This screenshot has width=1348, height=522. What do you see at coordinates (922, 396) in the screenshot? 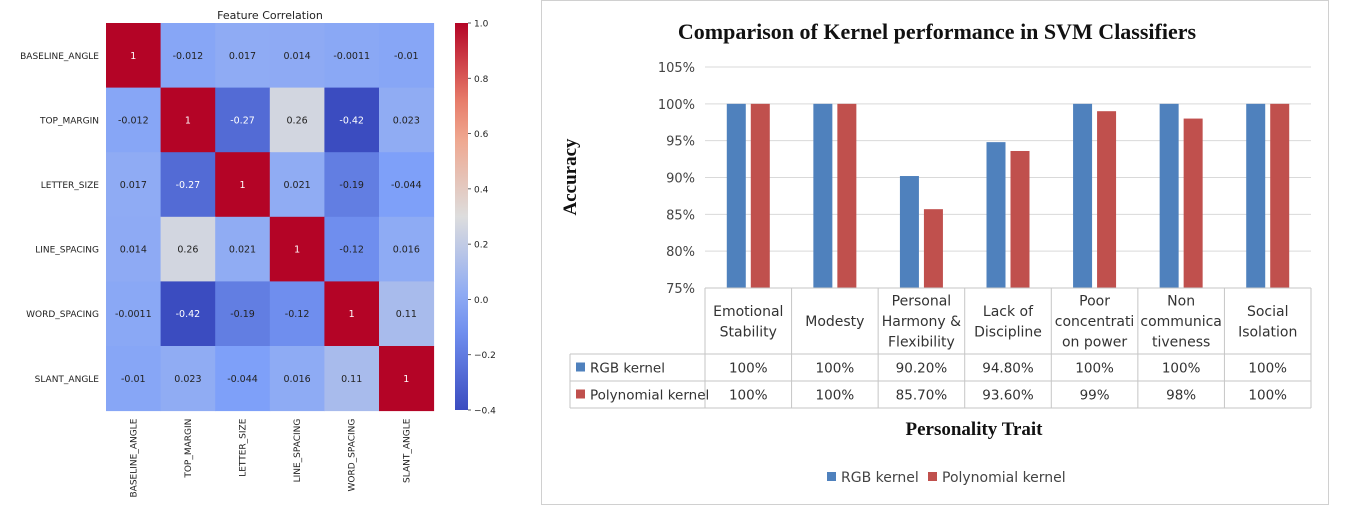
I see `table-value: 85.70%` at bounding box center [922, 396].